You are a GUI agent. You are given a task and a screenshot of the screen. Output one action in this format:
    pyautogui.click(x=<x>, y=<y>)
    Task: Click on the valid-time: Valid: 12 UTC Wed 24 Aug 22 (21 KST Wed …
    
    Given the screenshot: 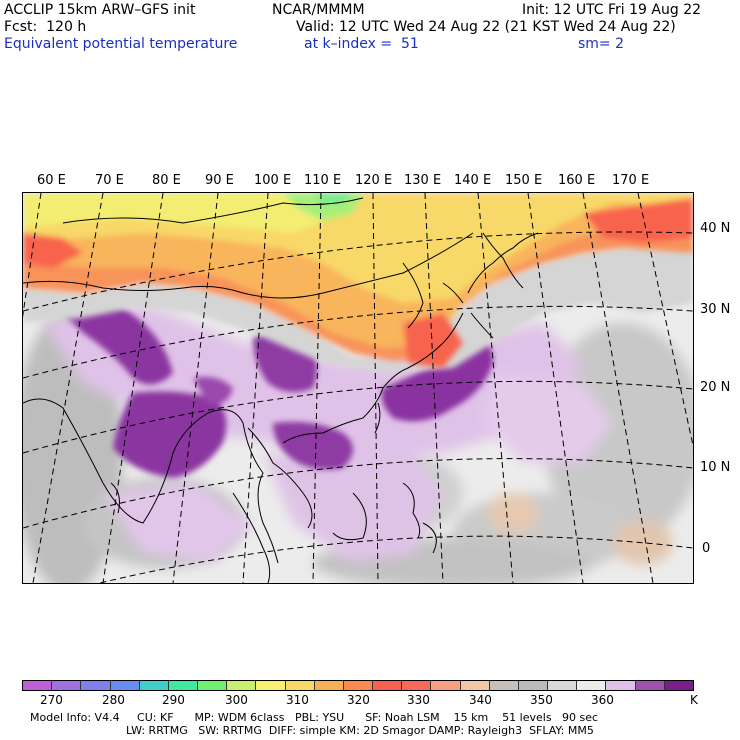 What is the action you would take?
    pyautogui.click(x=486, y=27)
    